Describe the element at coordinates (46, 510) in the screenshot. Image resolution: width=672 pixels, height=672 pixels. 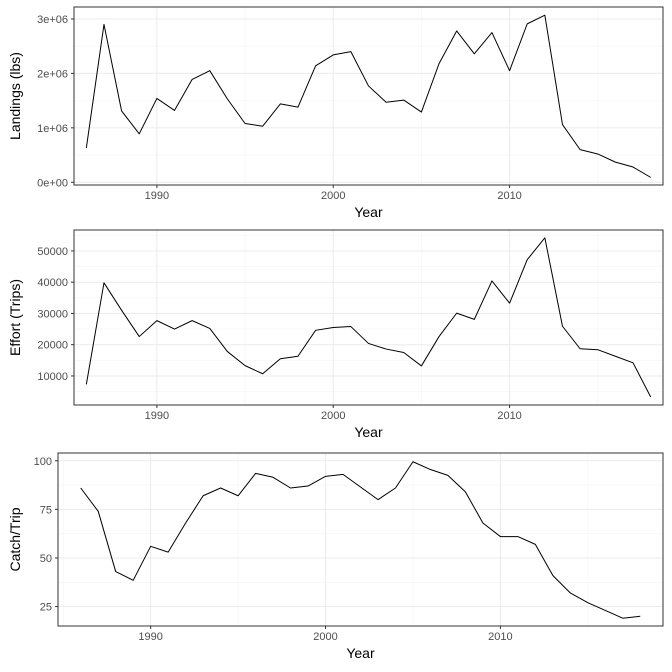
I see `y-tick-label: 75` at that location.